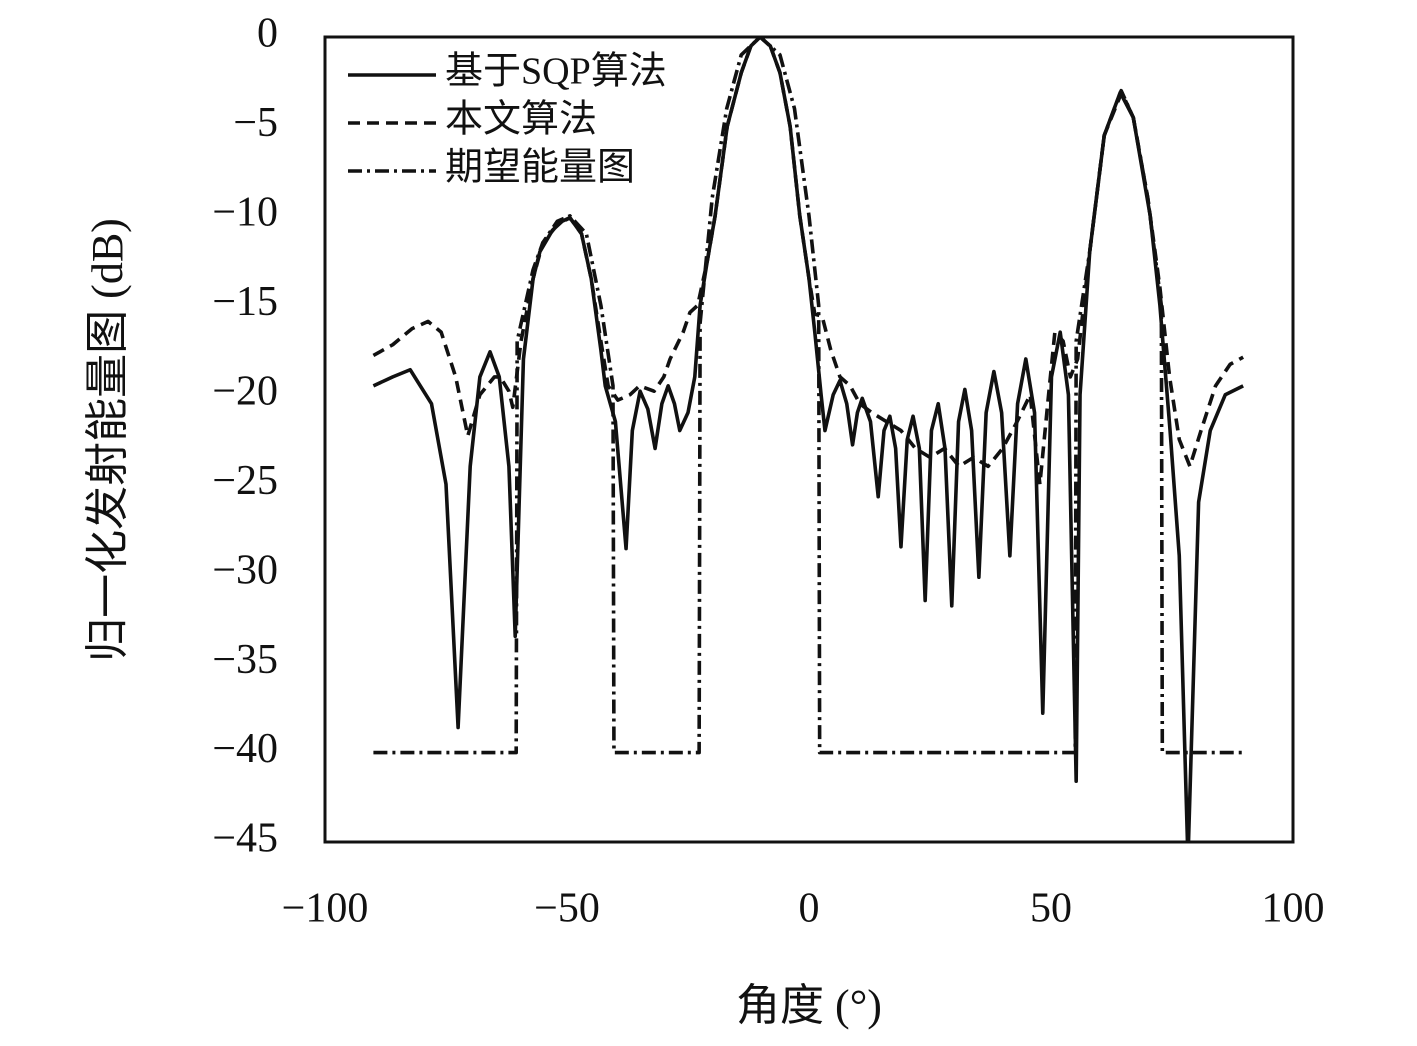 The image size is (1417, 1046). I want to click on y-tick-label: −5, so click(255, 123).